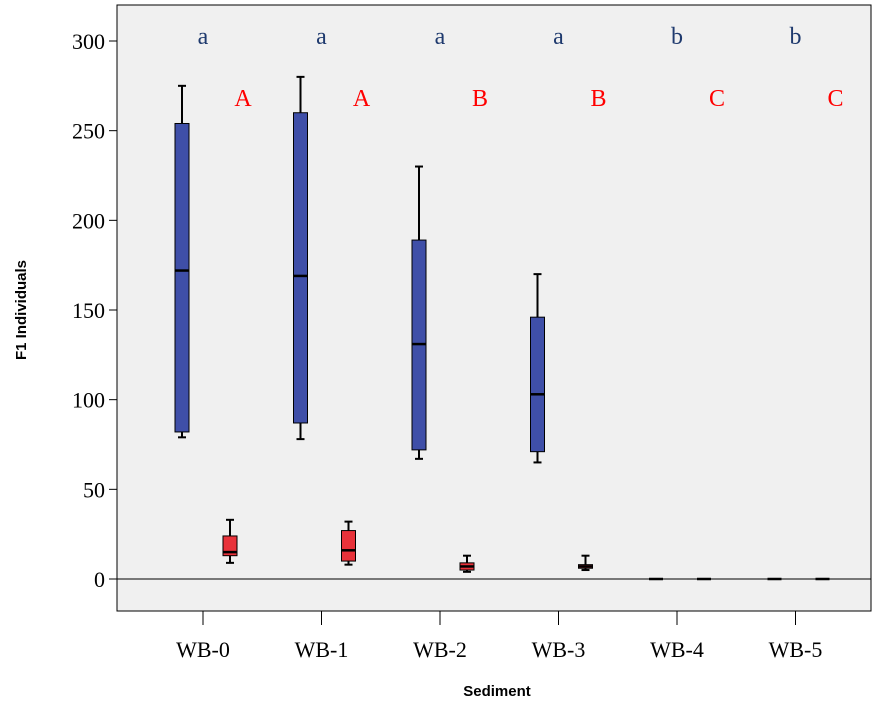 The image size is (872, 705). I want to click on y-tick-label: 300, so click(88, 41).